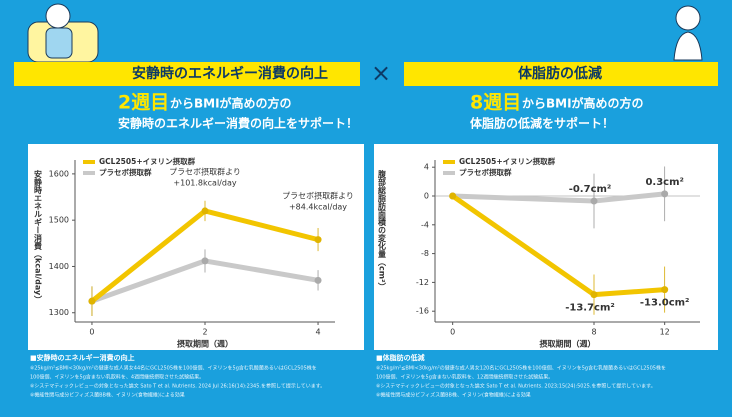  What do you see at coordinates (63, 33) in the screenshot?
I see `illustration-man` at bounding box center [63, 33].